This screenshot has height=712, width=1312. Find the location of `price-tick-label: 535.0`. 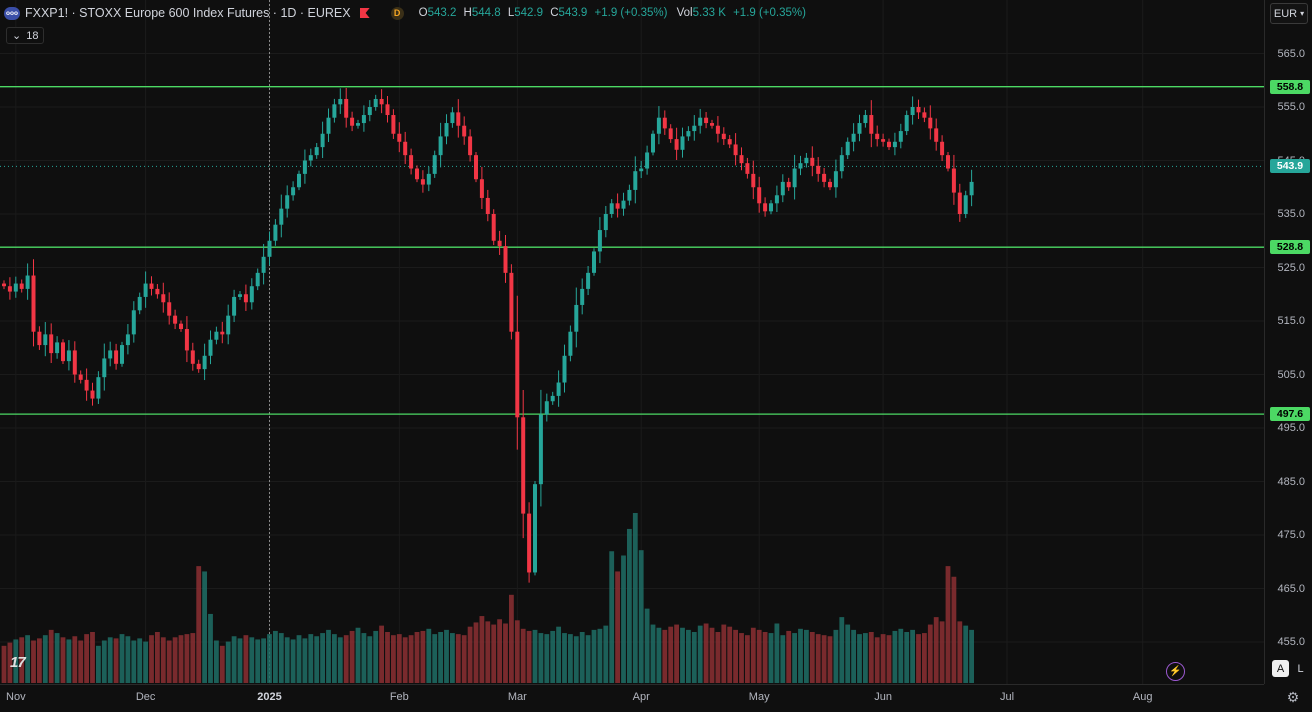

price-tick-label: 535.0 is located at coordinates (1291, 214).